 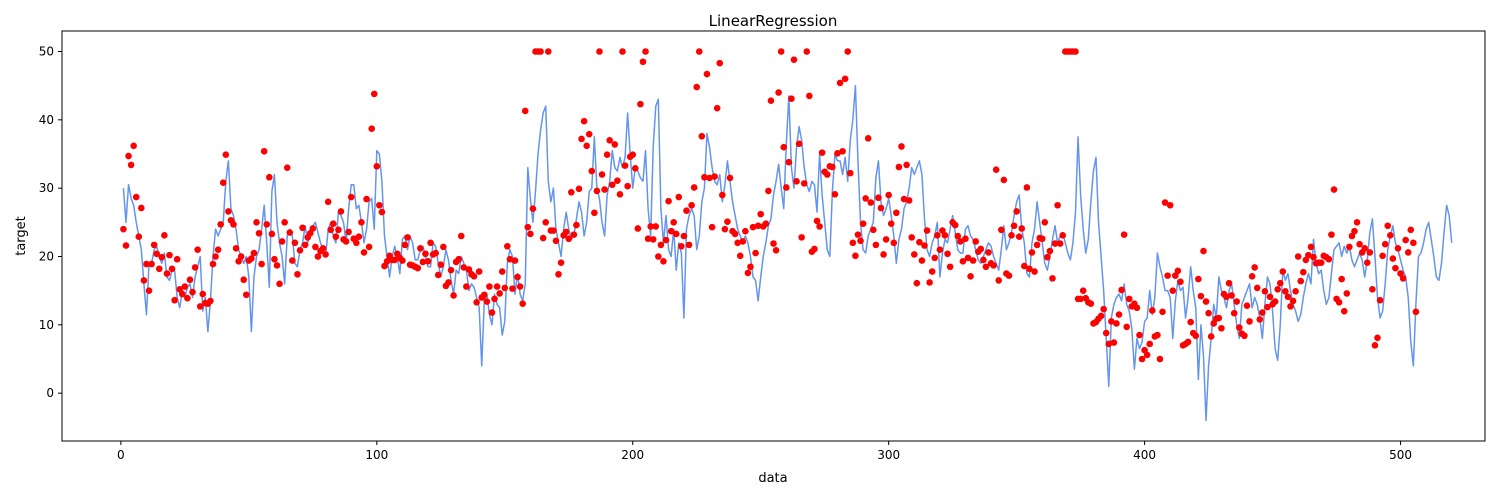 I want to click on y-tick-label: 0, so click(x=50, y=393).